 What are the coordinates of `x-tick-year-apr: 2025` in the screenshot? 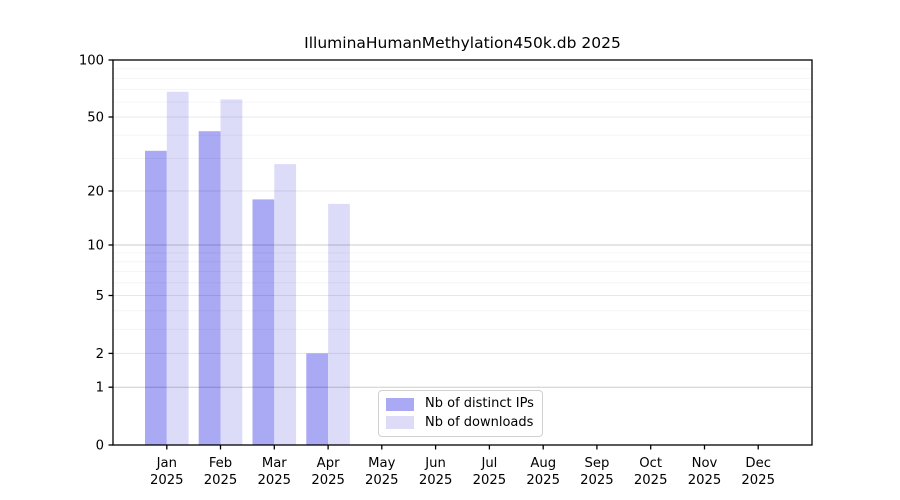 It's located at (328, 480).